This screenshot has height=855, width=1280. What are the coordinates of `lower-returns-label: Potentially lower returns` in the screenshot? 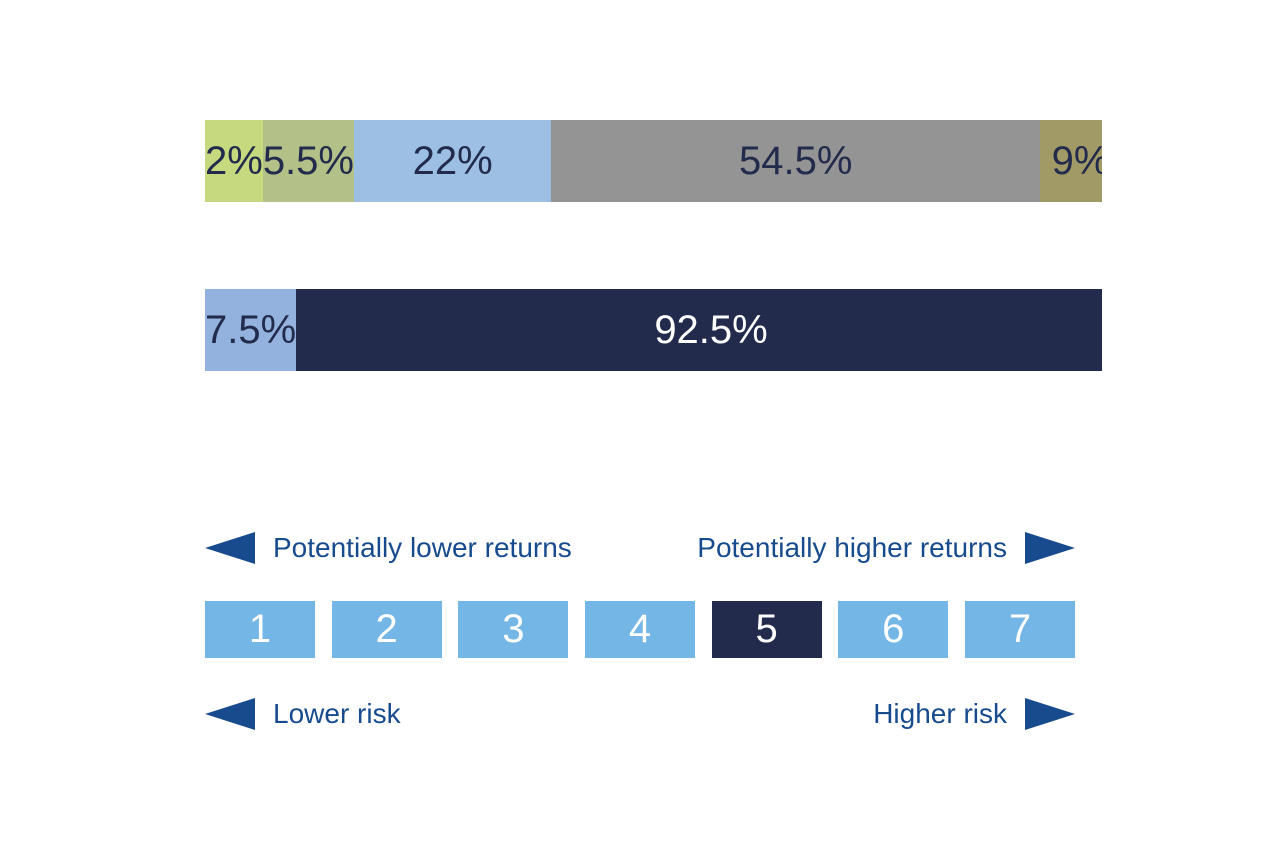 It's located at (422, 547).